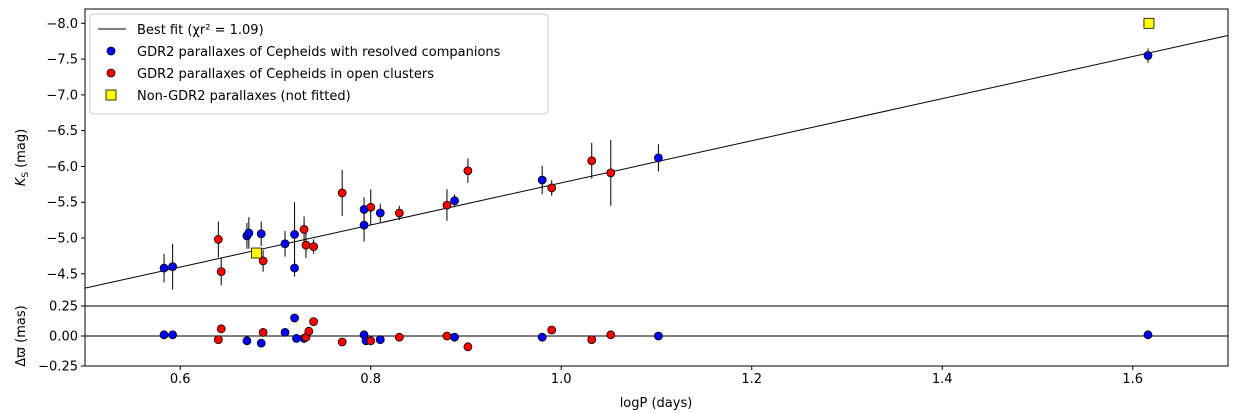 This screenshot has width=1234, height=413. Describe the element at coordinates (62, 95) in the screenshot. I see `y-tick-label: −7.0` at that location.